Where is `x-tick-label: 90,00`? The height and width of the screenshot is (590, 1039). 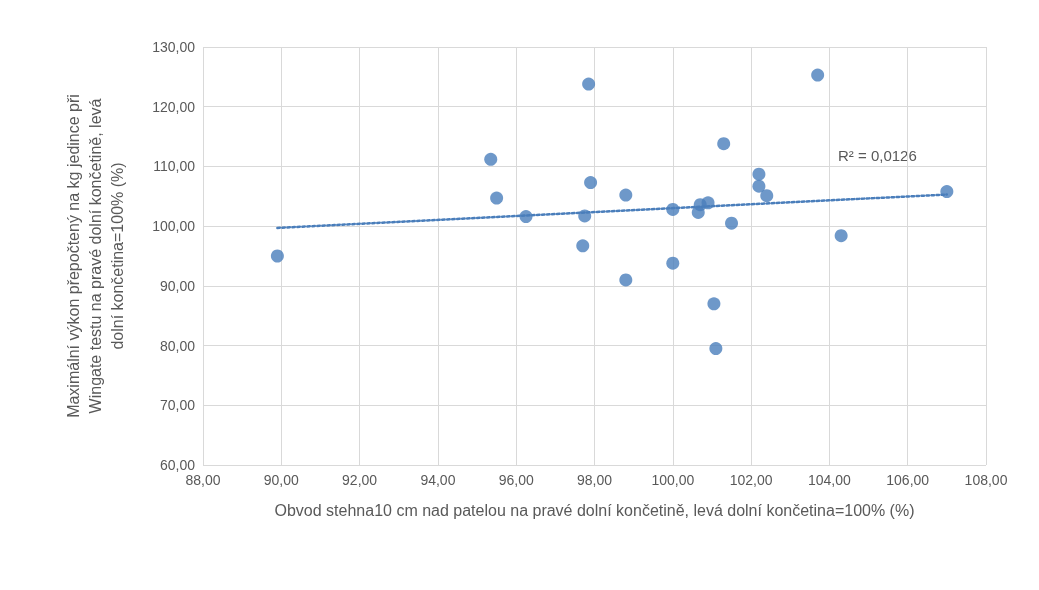 x-tick-label: 90,00 is located at coordinates (281, 480).